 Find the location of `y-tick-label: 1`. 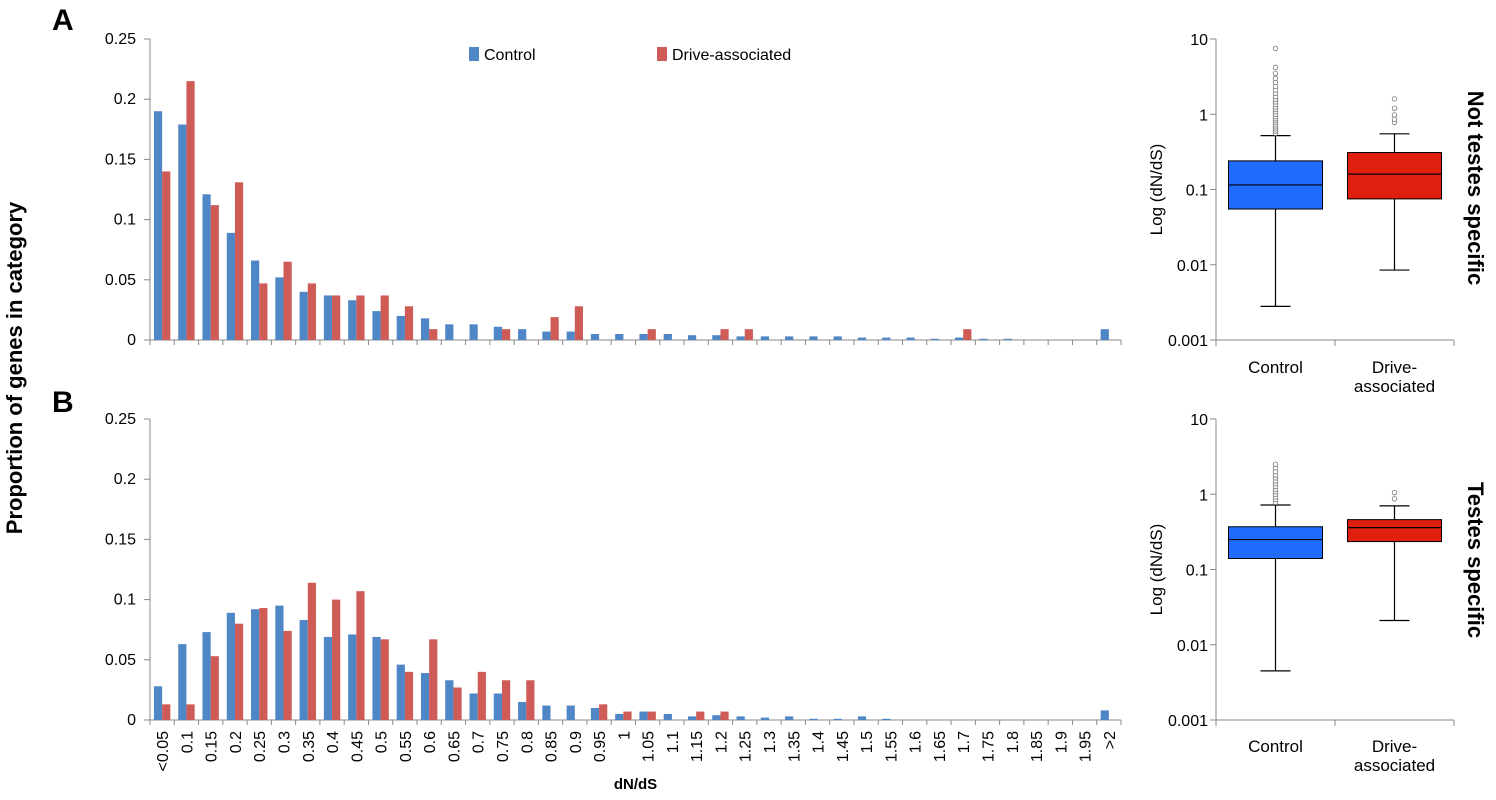

y-tick-label: 1 is located at coordinates (1203, 115).